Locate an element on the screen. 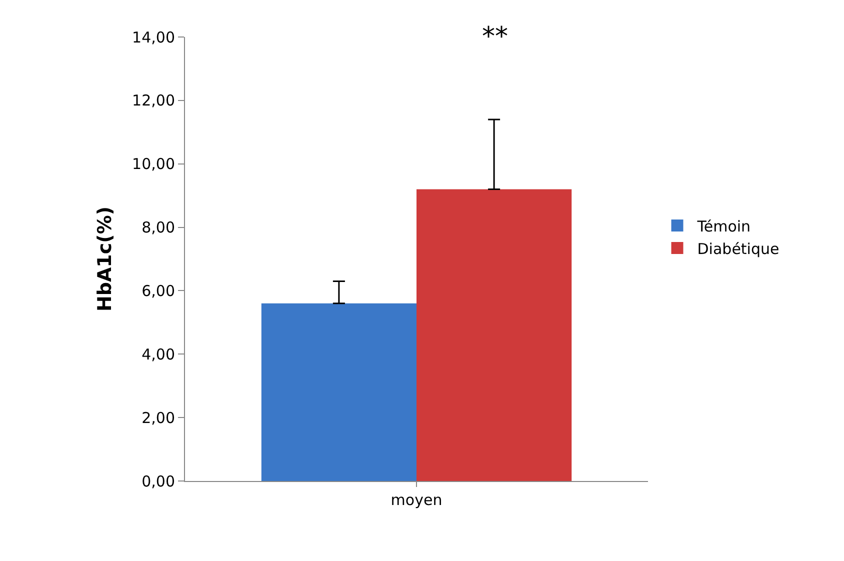 The image size is (844, 561). y-axis-title: HbA1c(%) is located at coordinates (105, 259).